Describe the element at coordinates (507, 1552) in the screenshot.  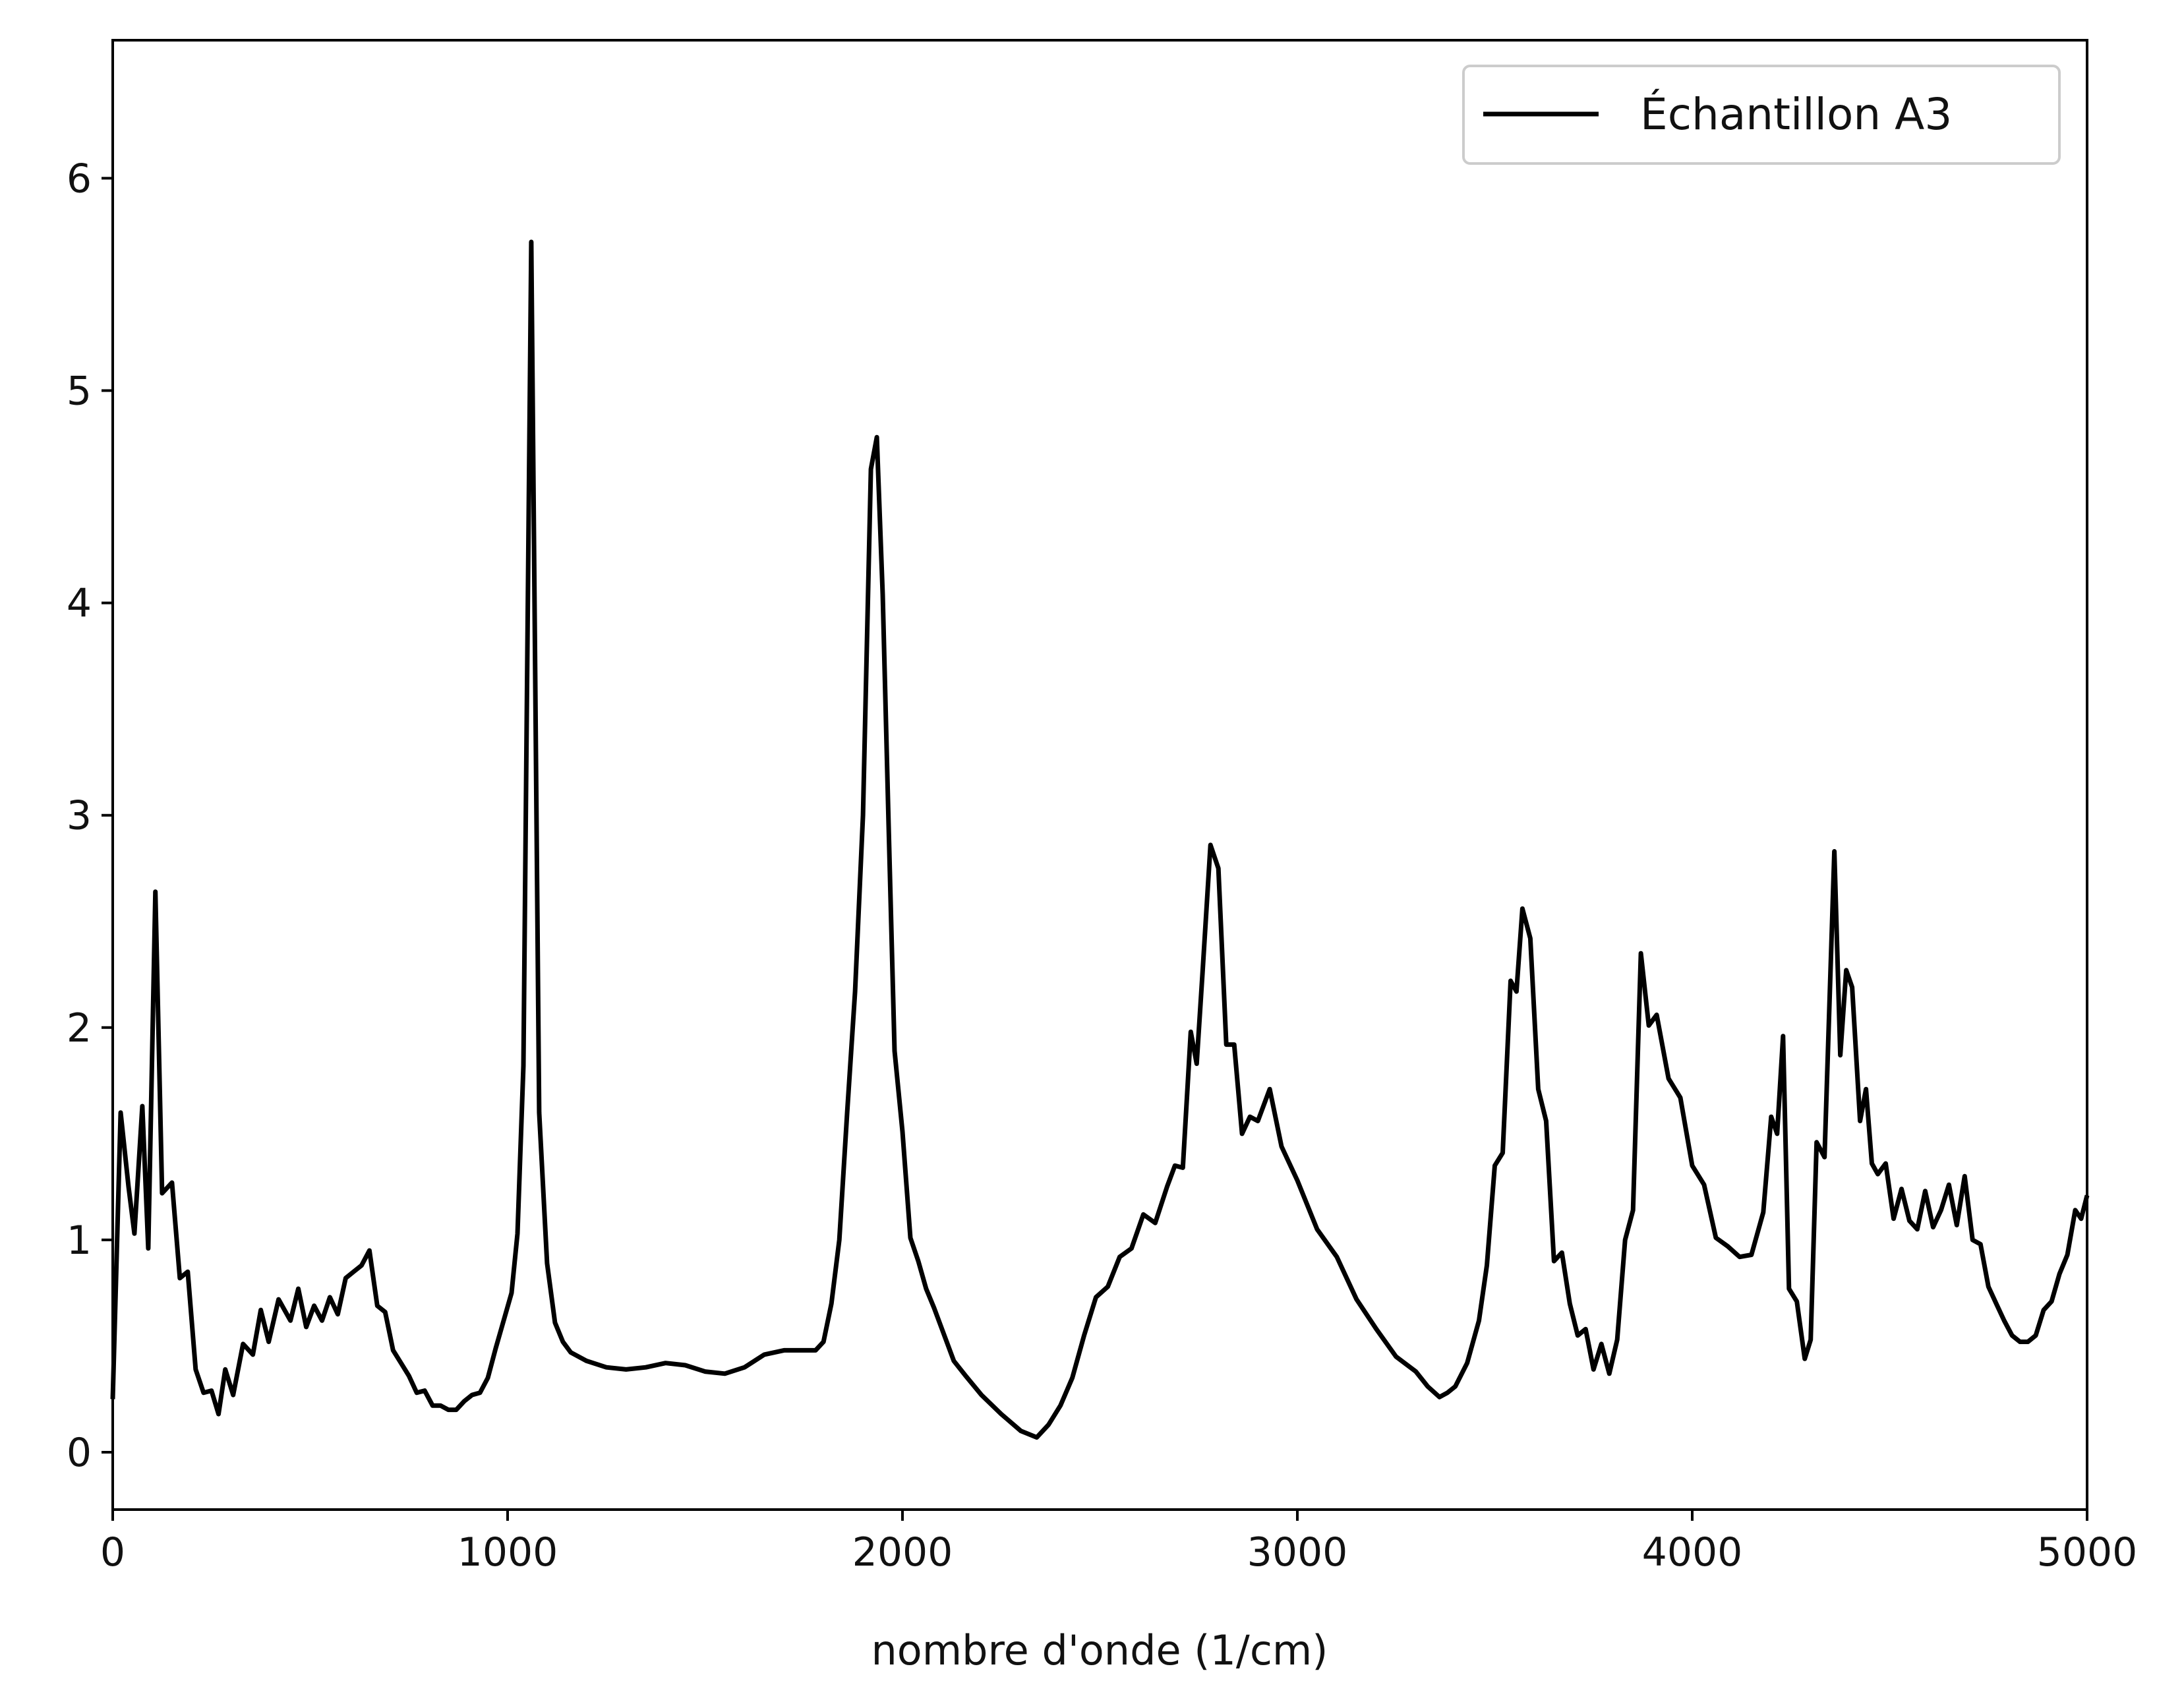
I see `x-tick-label: 1000` at that location.